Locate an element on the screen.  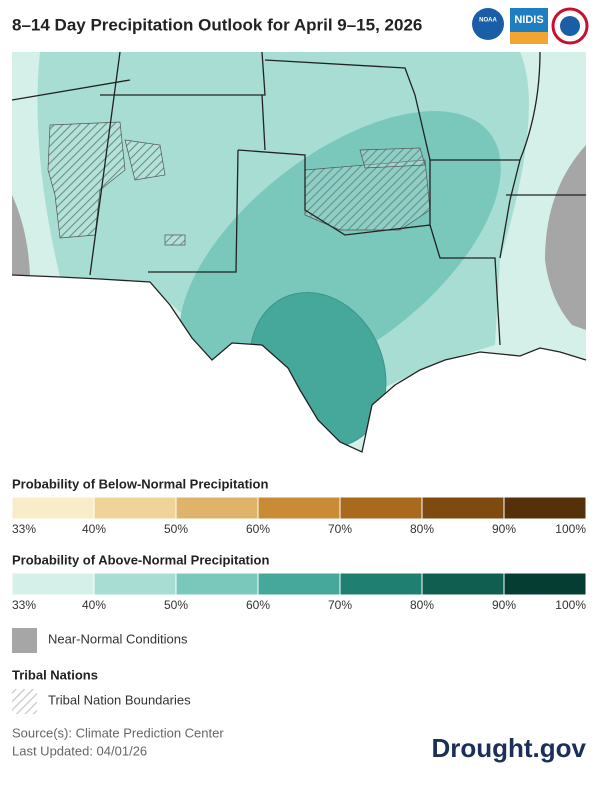
tribal-areas is located at coordinates (239, 183).